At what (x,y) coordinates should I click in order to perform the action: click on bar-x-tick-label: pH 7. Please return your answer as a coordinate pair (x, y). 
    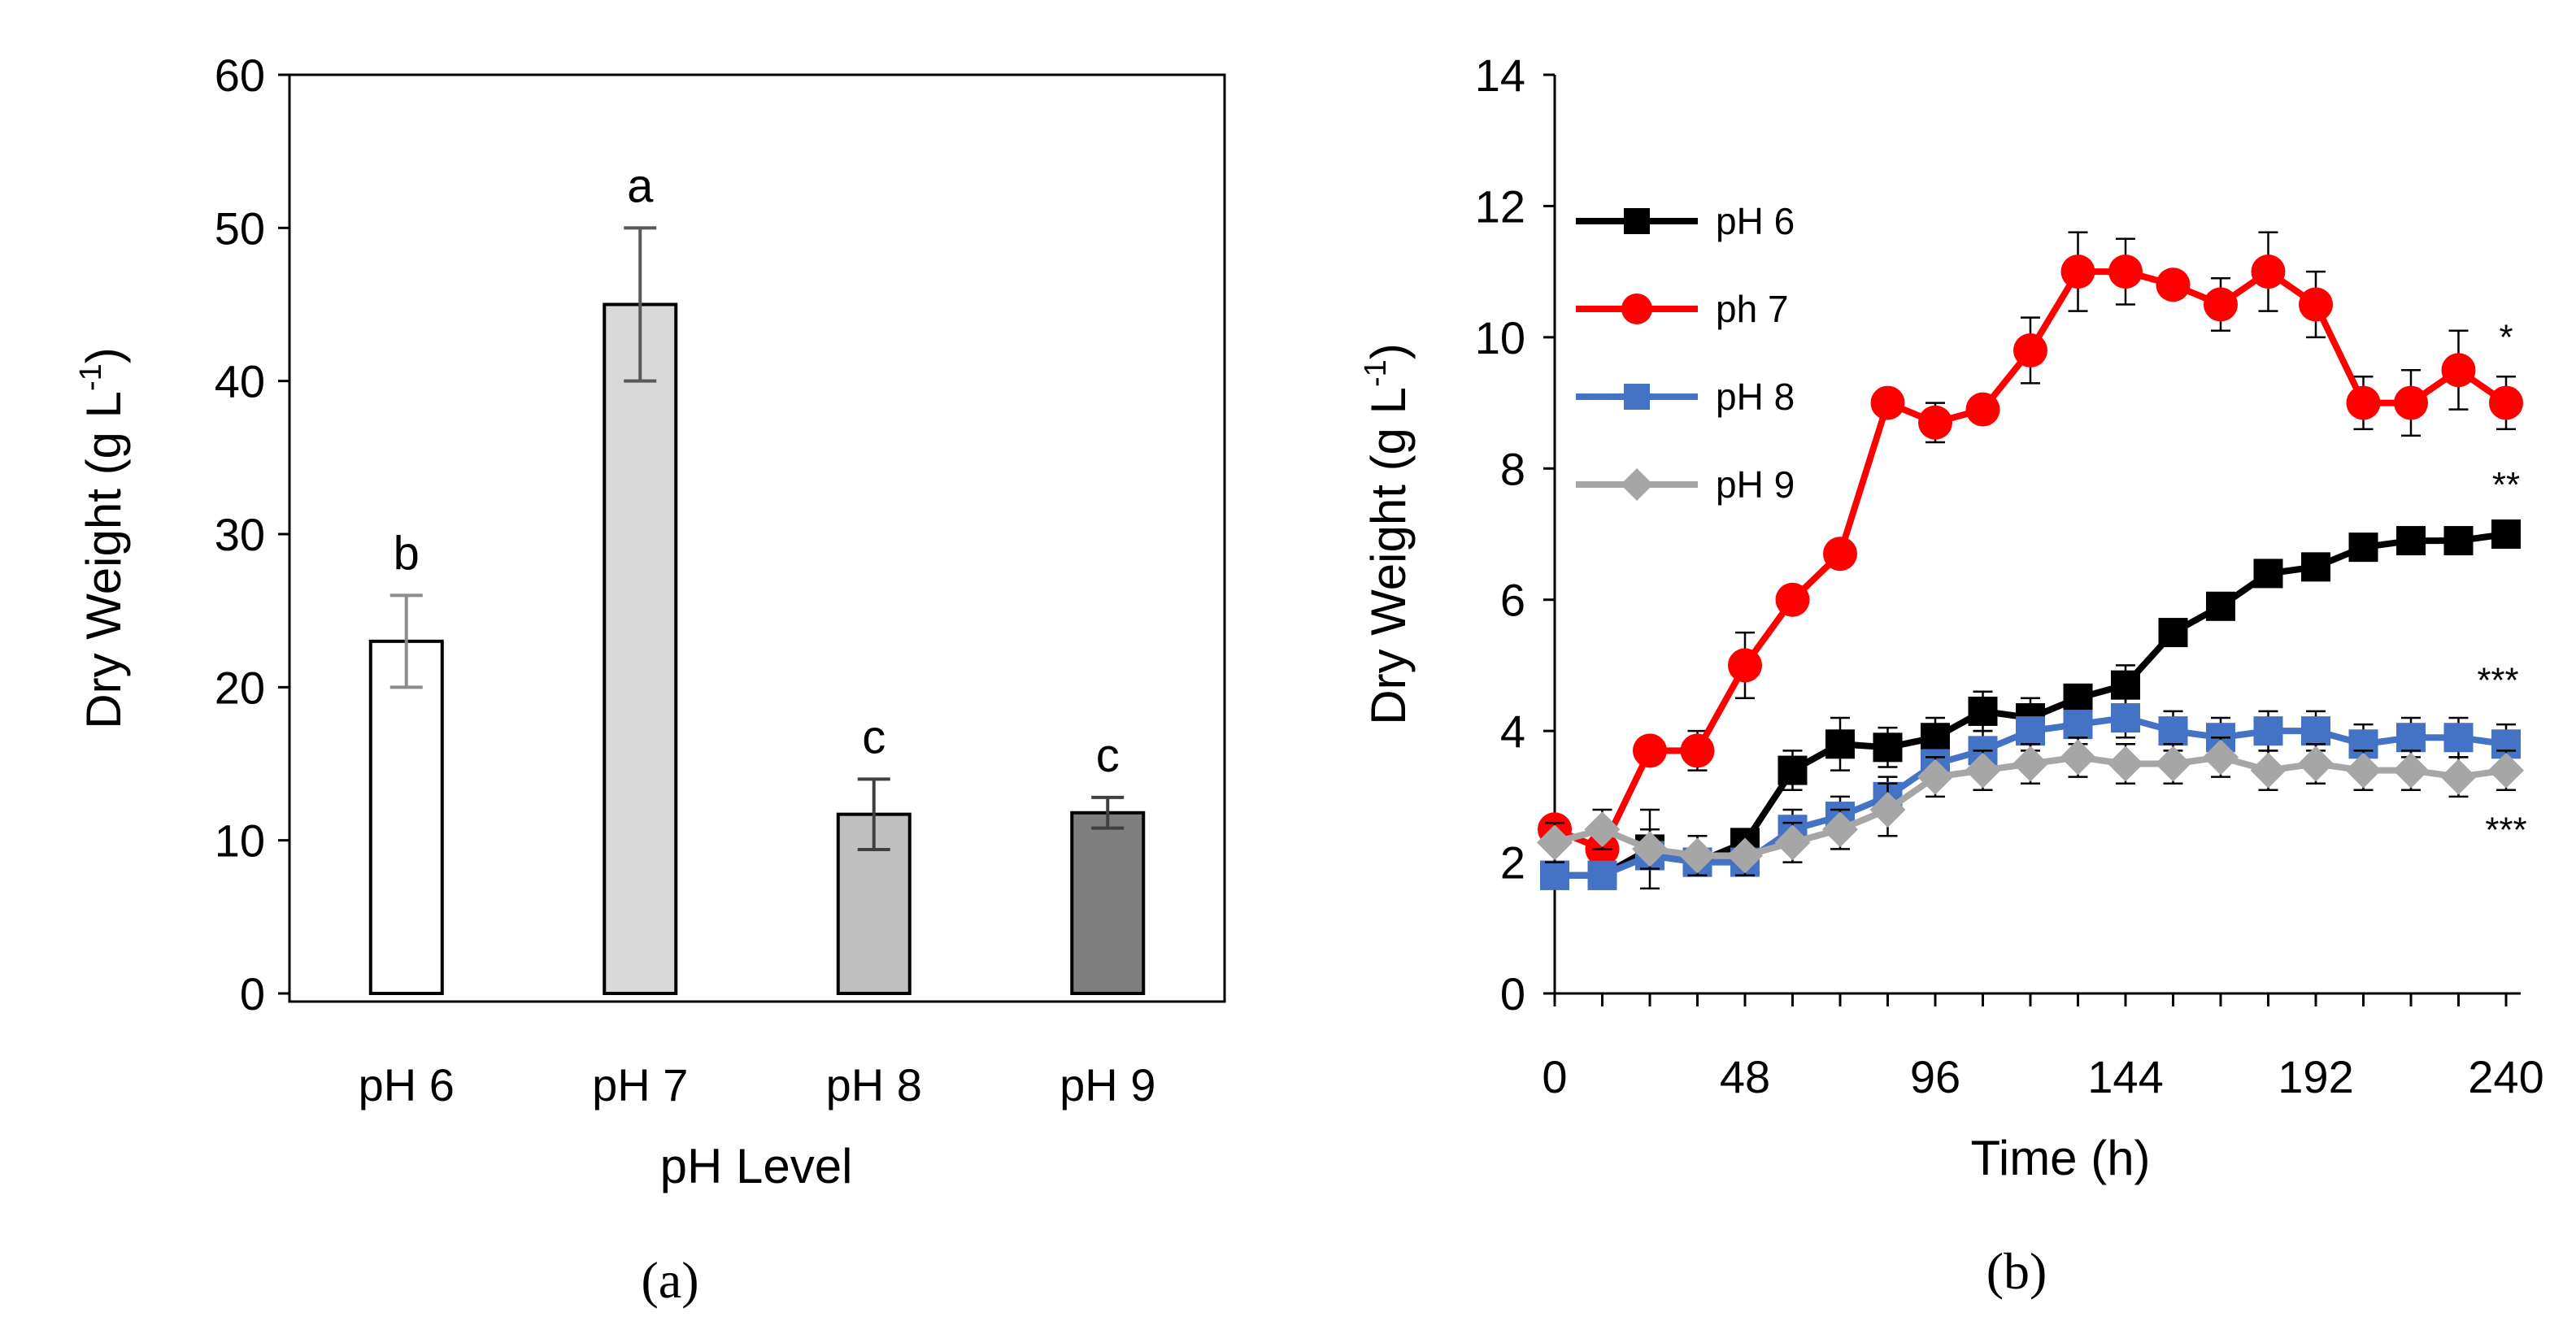
    Looking at the image, I should click on (640, 1085).